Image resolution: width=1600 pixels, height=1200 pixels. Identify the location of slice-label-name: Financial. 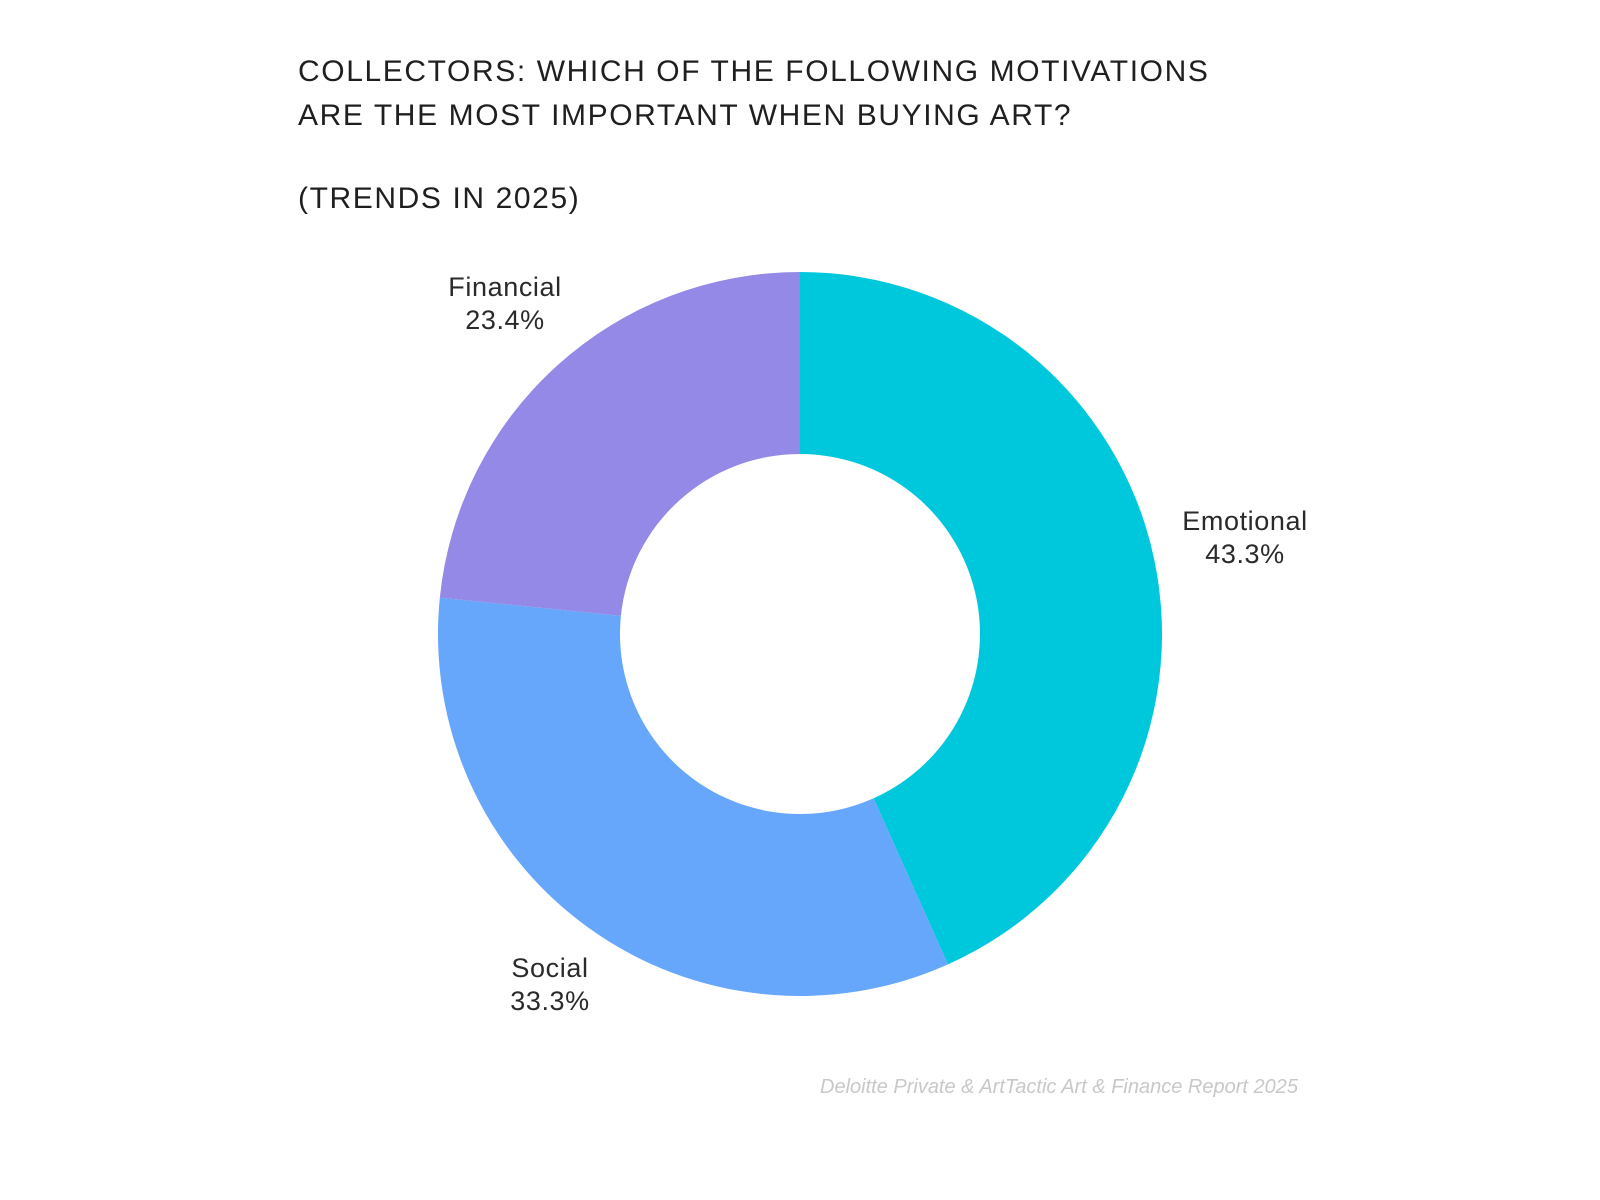
(505, 287).